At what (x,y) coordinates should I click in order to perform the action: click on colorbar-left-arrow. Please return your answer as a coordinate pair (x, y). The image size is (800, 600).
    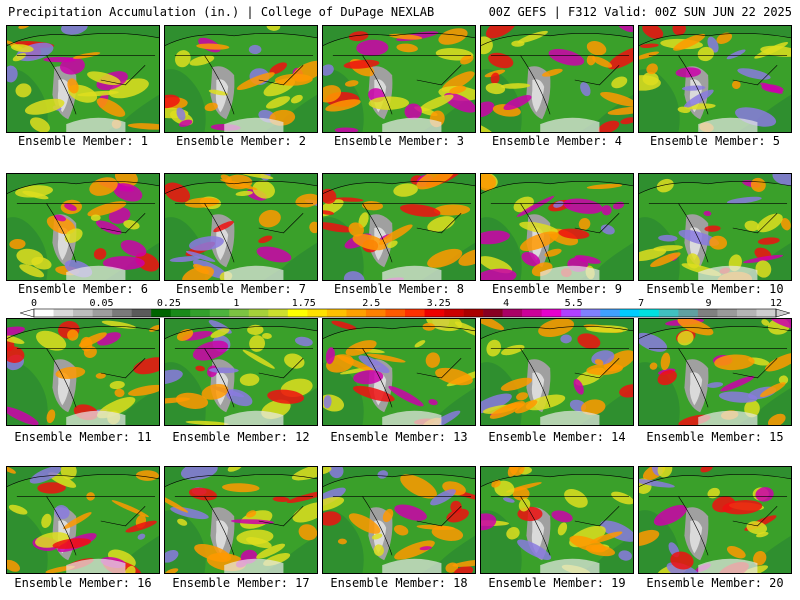
    Looking at the image, I should click on (27, 313).